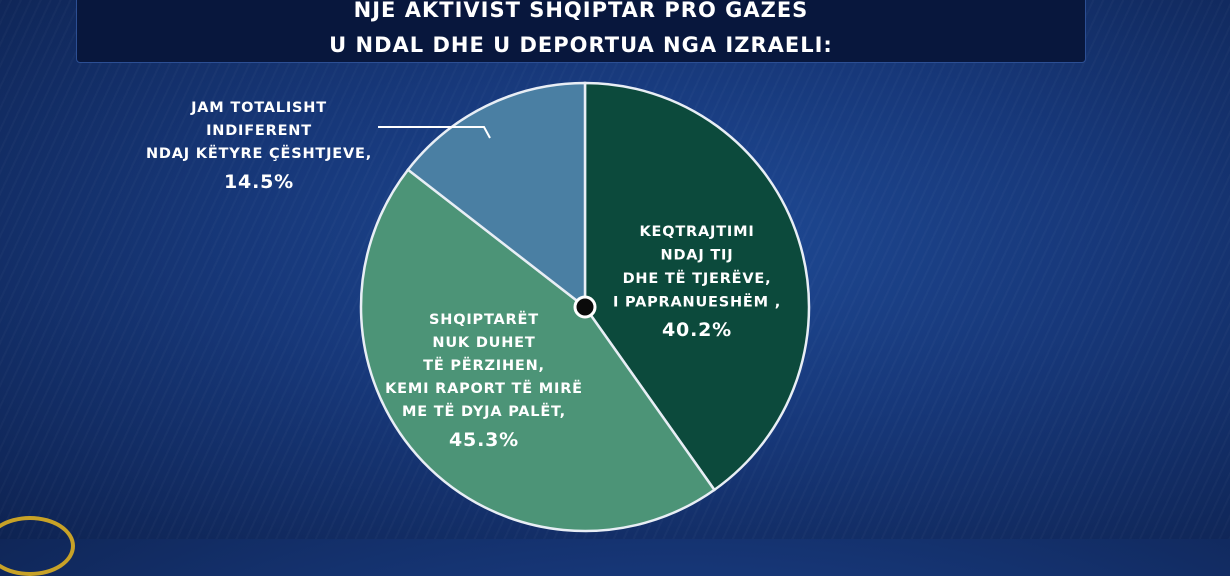  I want to click on slice-label-line: JAM TOTALISHT, so click(258, 108).